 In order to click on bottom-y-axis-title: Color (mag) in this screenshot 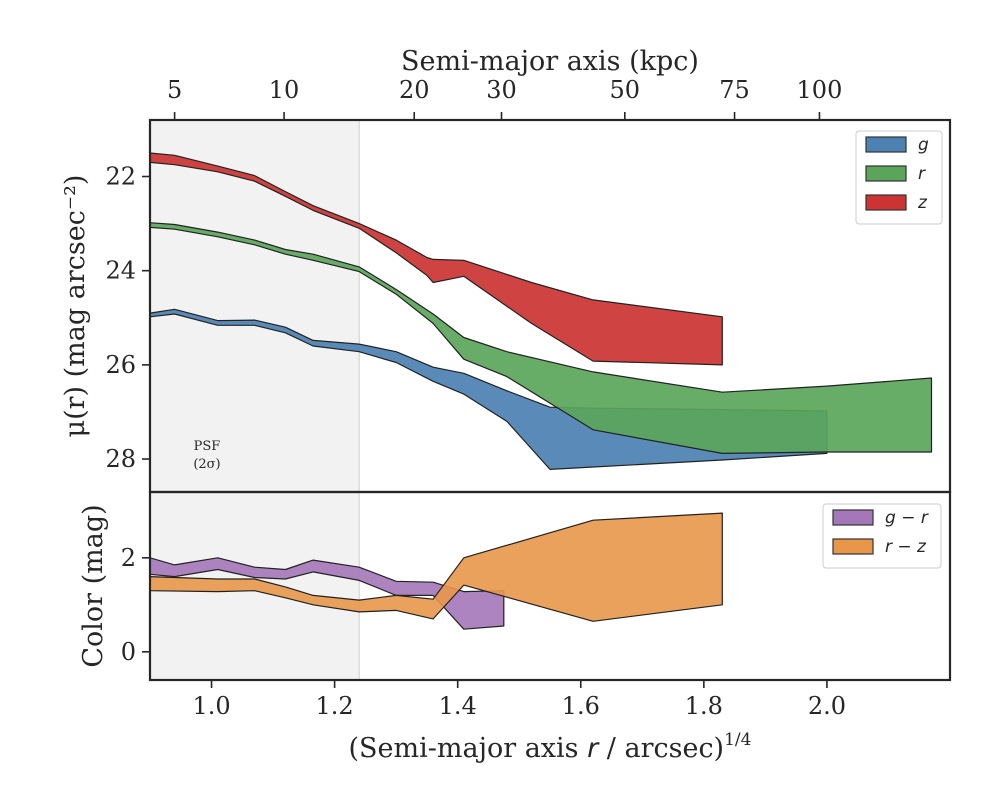, I will do `click(93, 585)`.